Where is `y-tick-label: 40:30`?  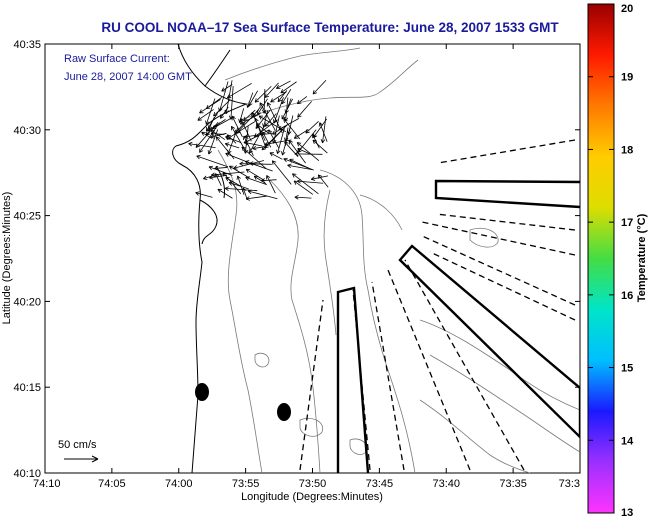
y-tick-label: 40:30 is located at coordinates (27, 131).